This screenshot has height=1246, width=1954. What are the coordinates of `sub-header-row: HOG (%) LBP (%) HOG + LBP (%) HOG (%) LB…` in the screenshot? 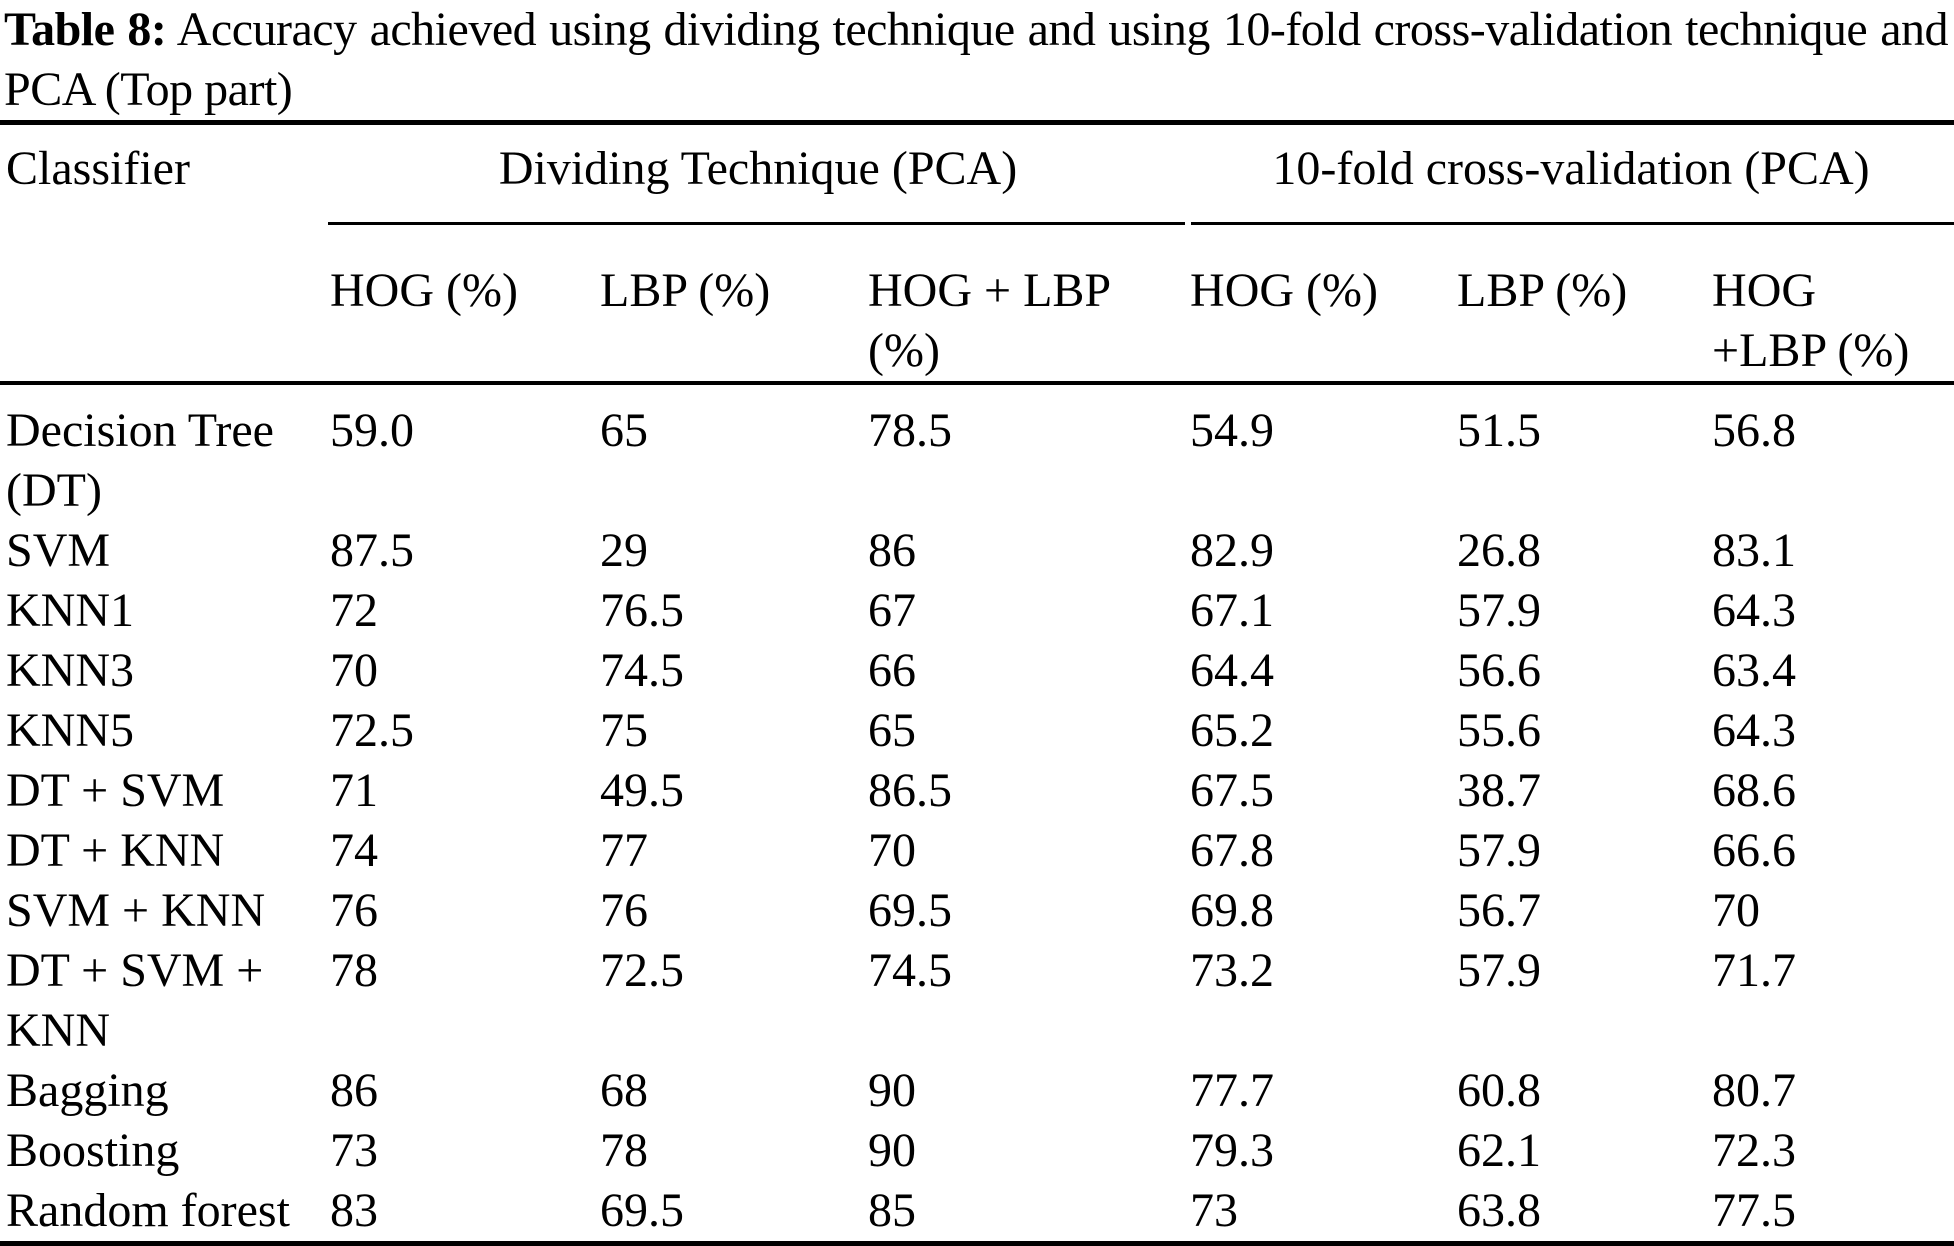 It's located at (977, 305).